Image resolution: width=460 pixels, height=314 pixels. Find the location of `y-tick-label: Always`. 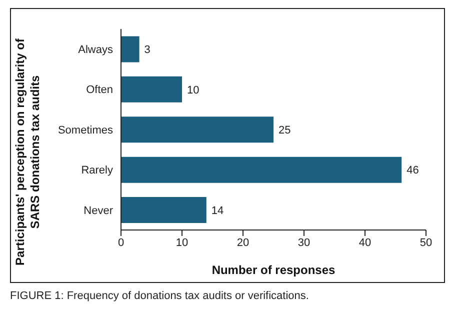

y-tick-label: Always is located at coordinates (96, 50).